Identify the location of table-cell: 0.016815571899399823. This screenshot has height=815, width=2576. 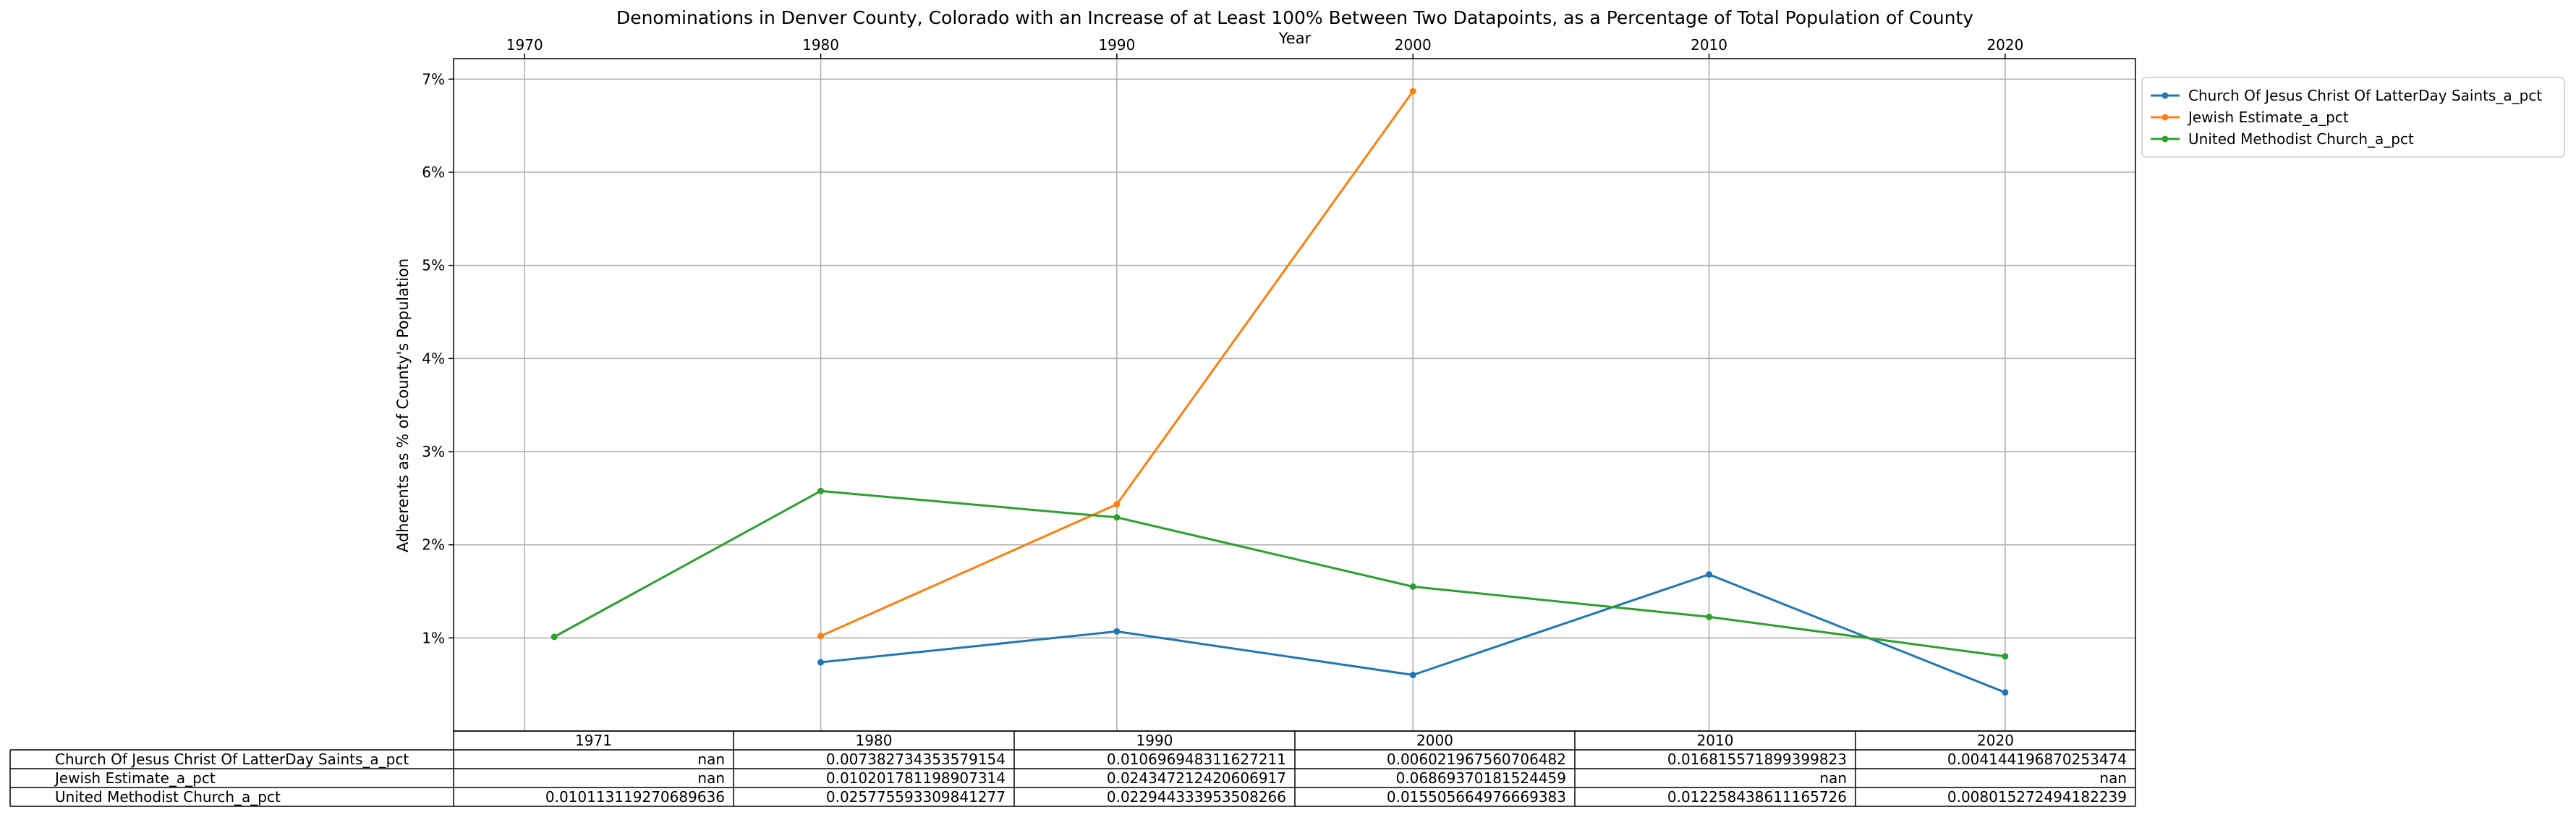
(1757, 759).